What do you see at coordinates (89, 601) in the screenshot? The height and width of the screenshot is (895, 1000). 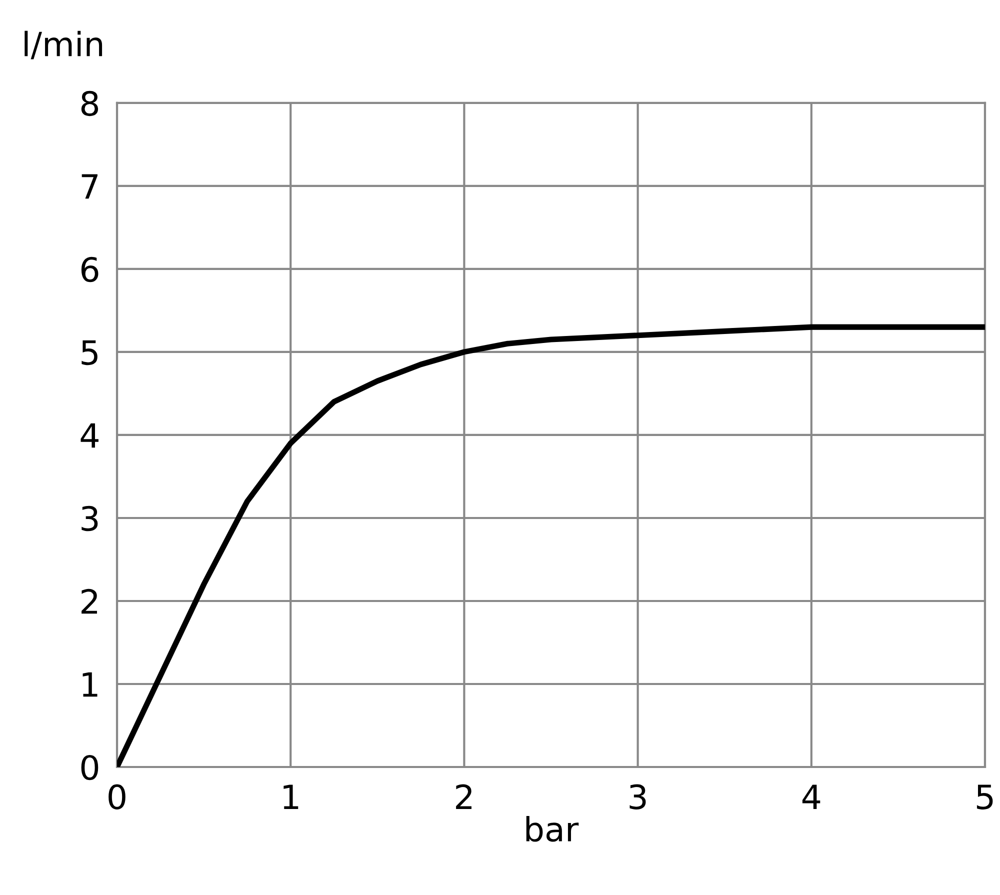 I see `y-tick-label: 2` at bounding box center [89, 601].